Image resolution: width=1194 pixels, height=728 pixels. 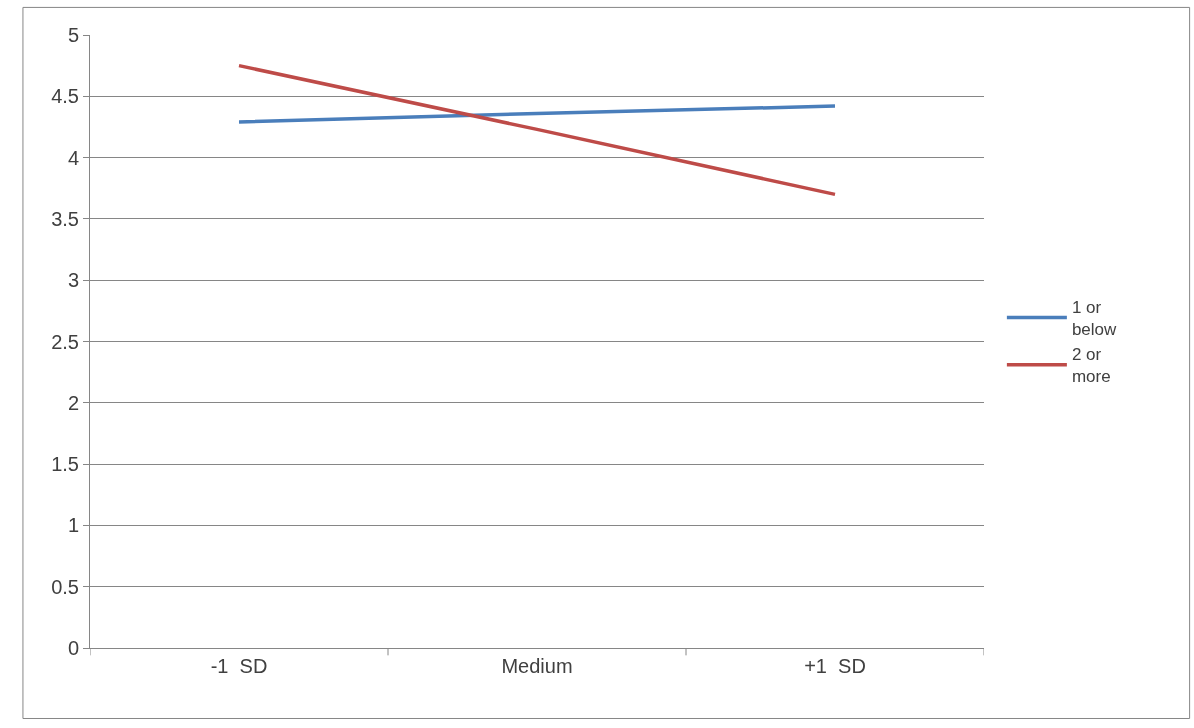 I want to click on x-tick-label: +1 SD, so click(x=835, y=666).